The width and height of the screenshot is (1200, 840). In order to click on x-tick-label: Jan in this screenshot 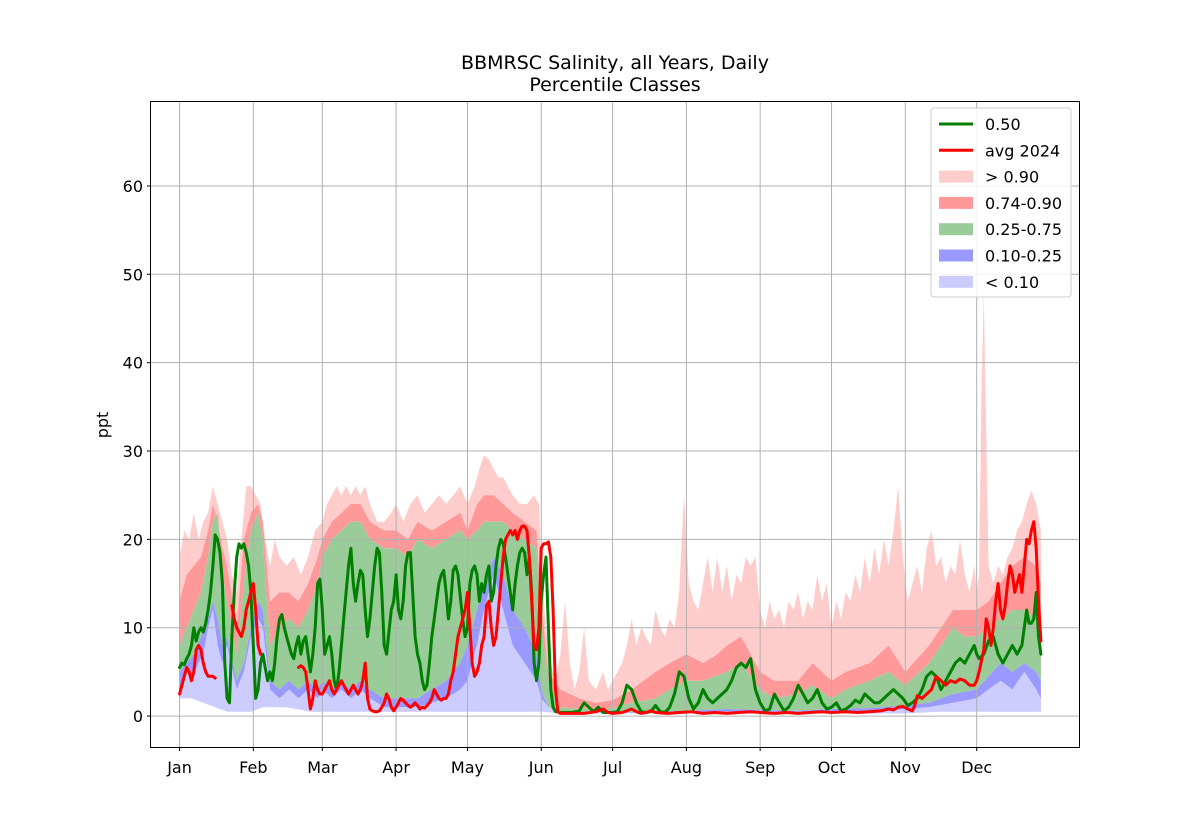, I will do `click(179, 767)`.